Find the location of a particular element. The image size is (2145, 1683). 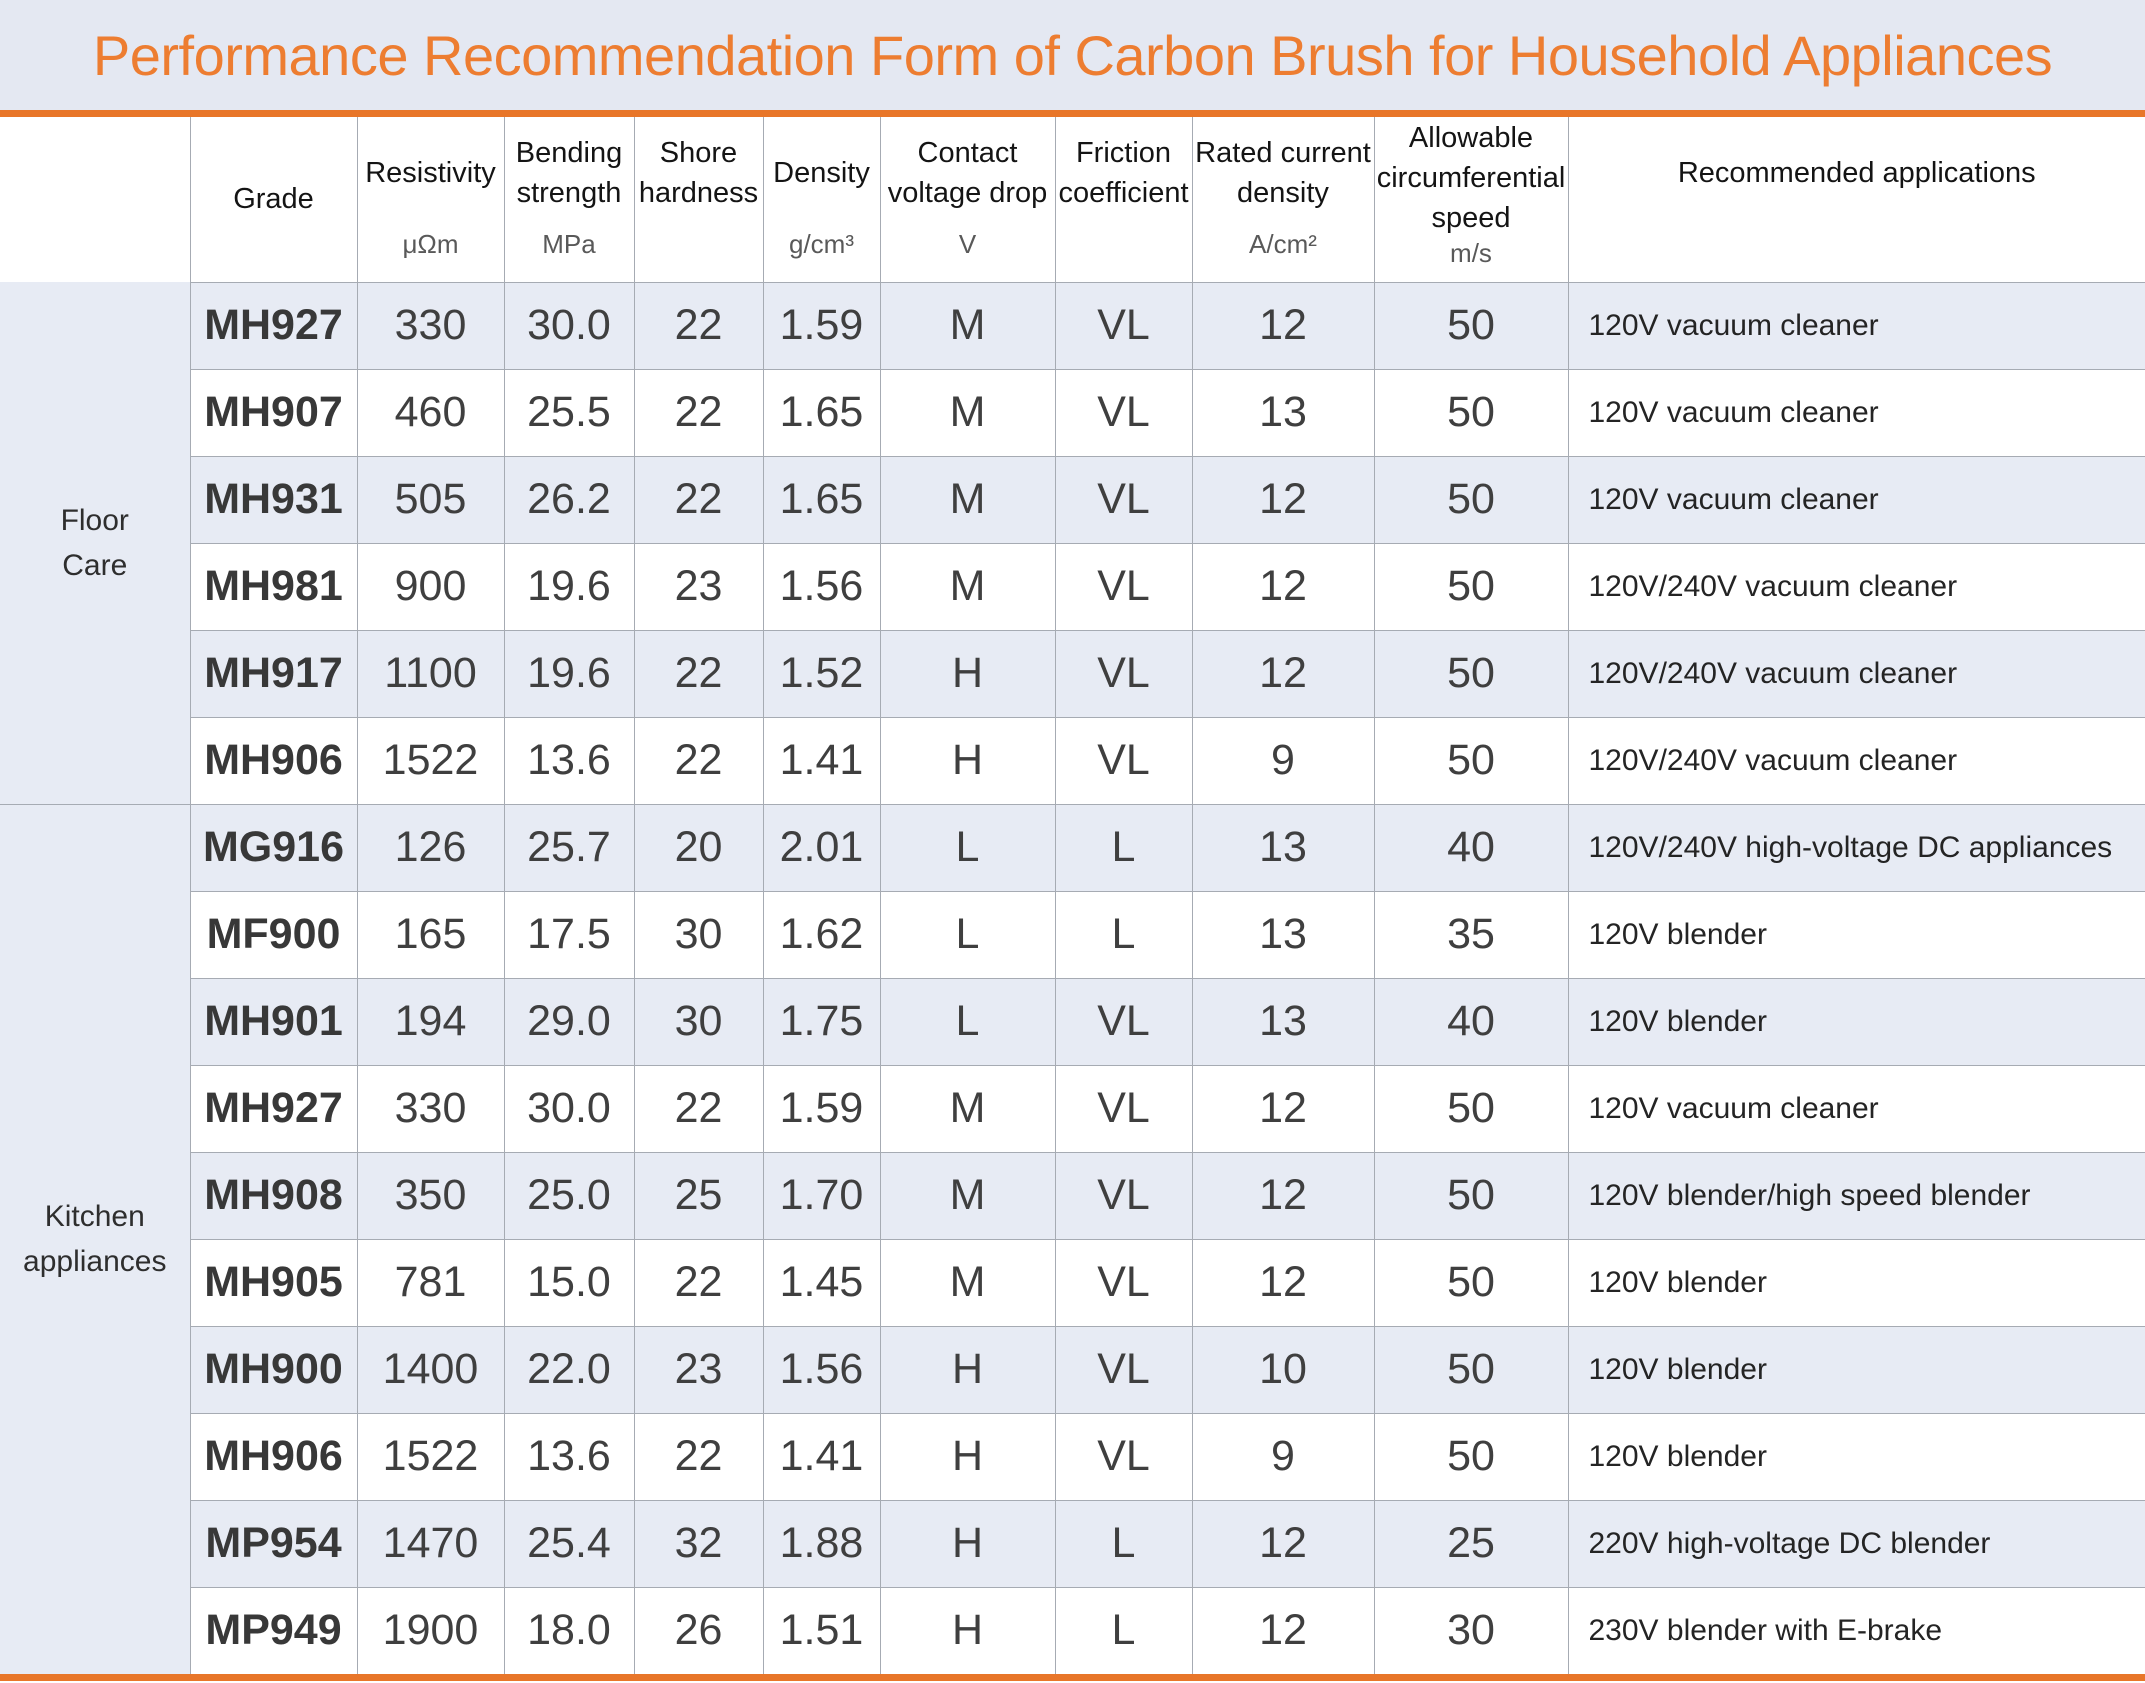

cell-shore_hardness: 23 is located at coordinates (698, 1369).